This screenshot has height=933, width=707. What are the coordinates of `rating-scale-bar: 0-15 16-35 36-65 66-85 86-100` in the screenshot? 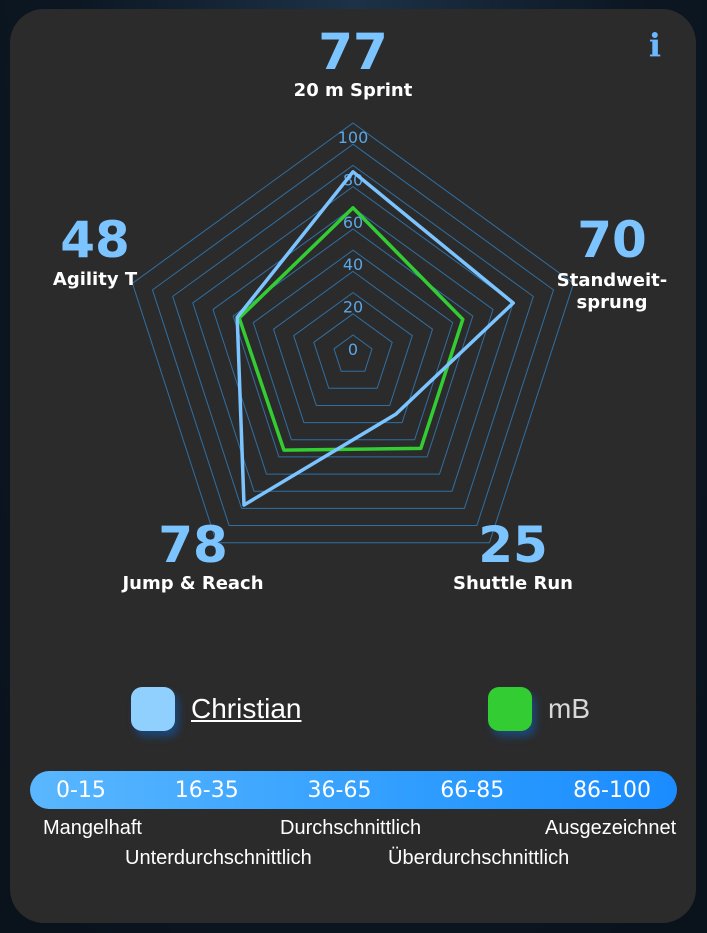 It's located at (353, 790).